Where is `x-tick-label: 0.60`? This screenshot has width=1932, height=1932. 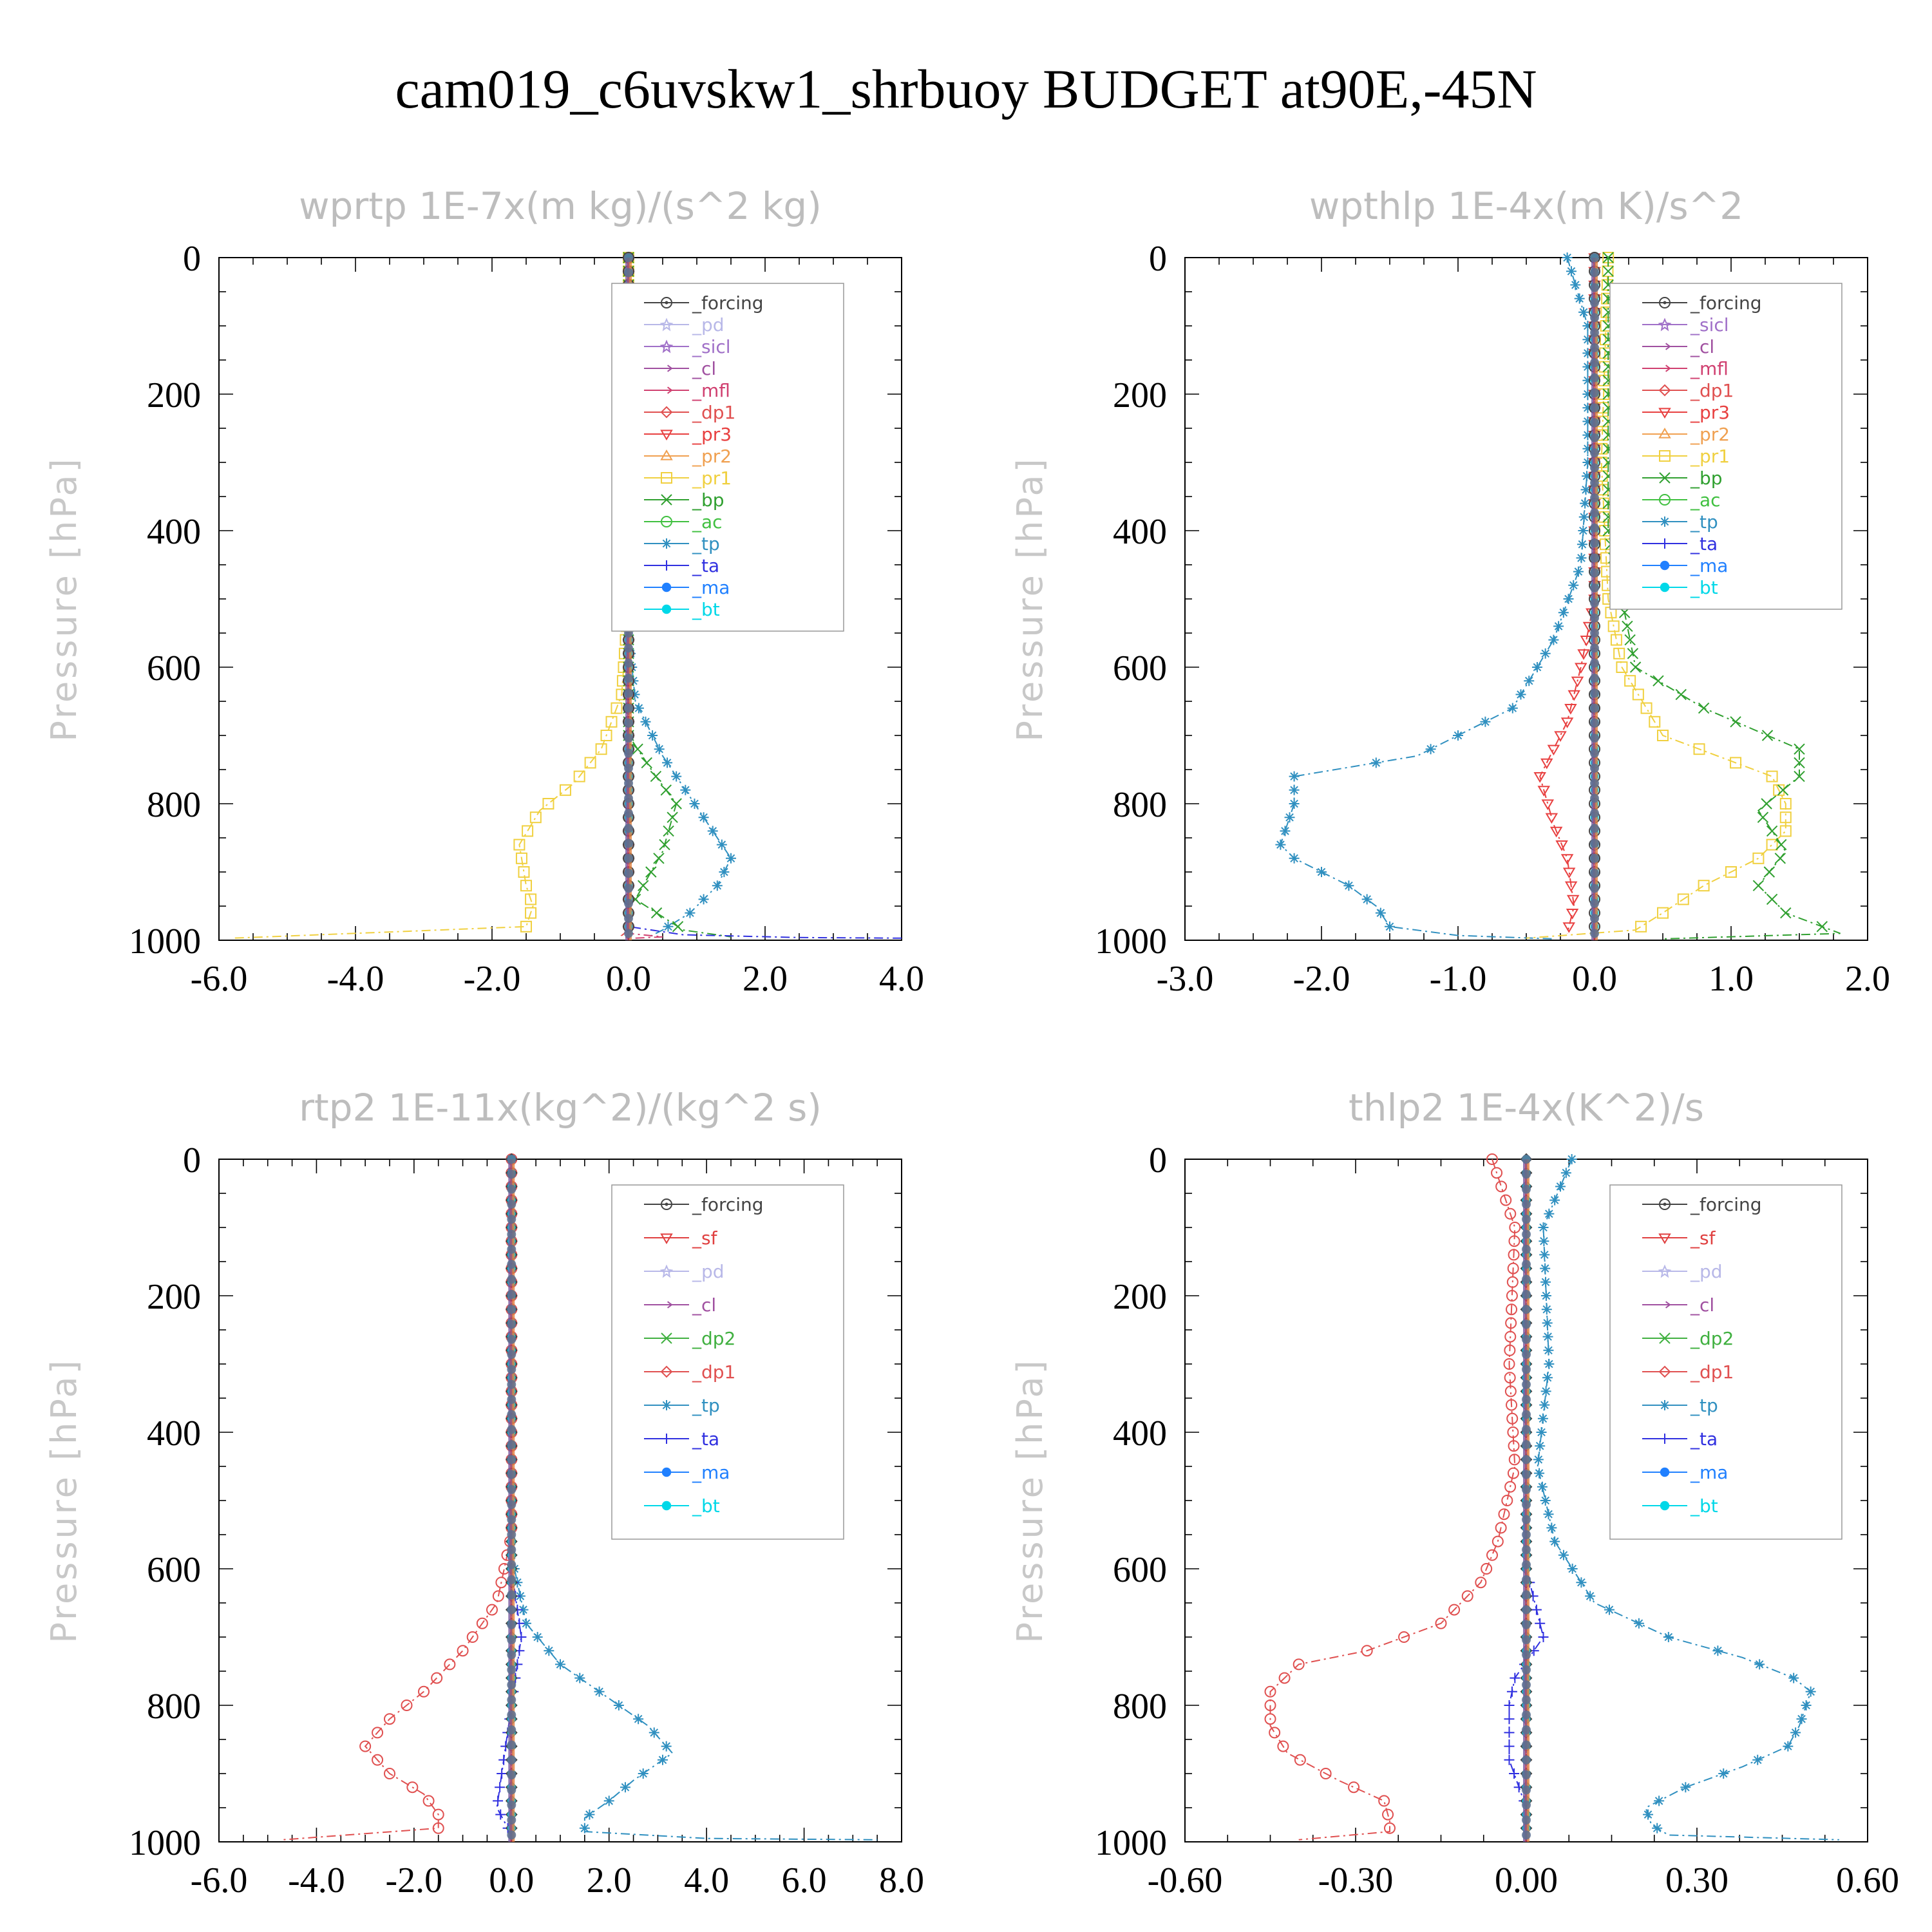 x-tick-label: 0.60 is located at coordinates (1867, 1880).